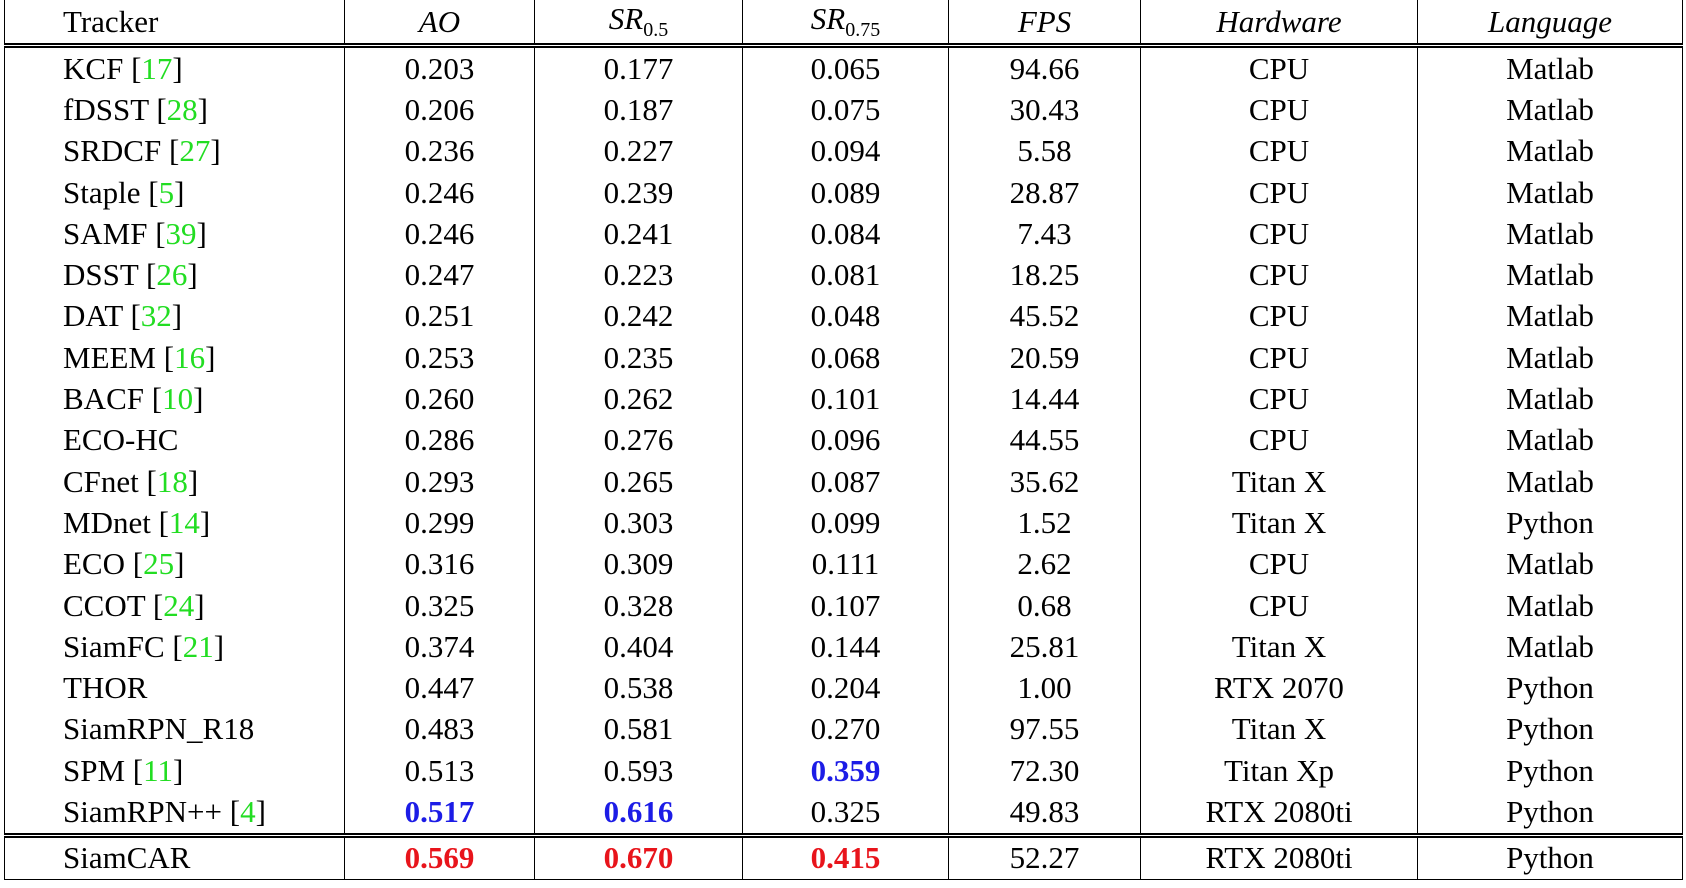 The height and width of the screenshot is (888, 1686). I want to click on cell-text: 28.87, so click(1044, 192).